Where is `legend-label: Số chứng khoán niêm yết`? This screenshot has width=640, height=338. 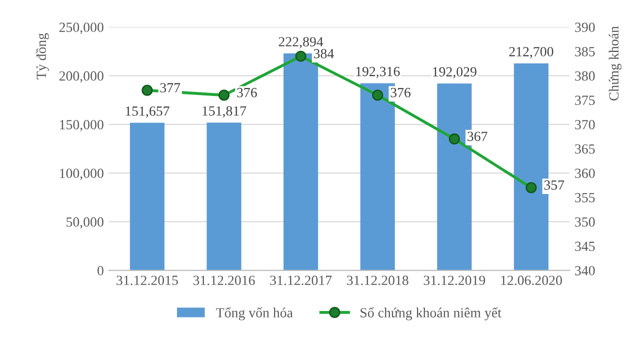 legend-label: Số chứng khoán niêm yết is located at coordinates (431, 313).